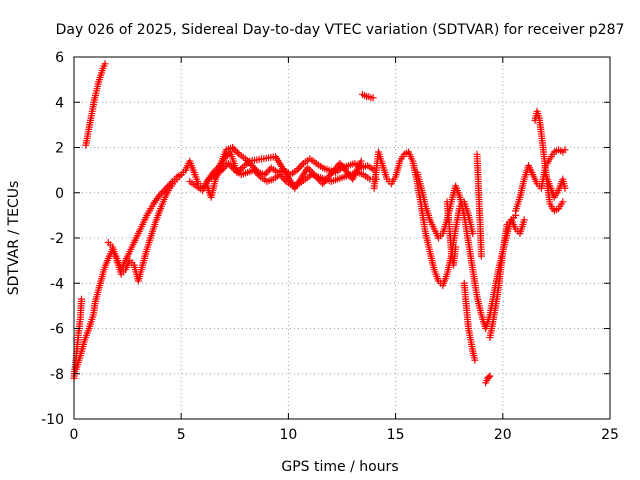 Image resolution: width=640 pixels, height=480 pixels. Describe the element at coordinates (339, 467) in the screenshot. I see `x-axis-label: GPS time / hours` at that location.